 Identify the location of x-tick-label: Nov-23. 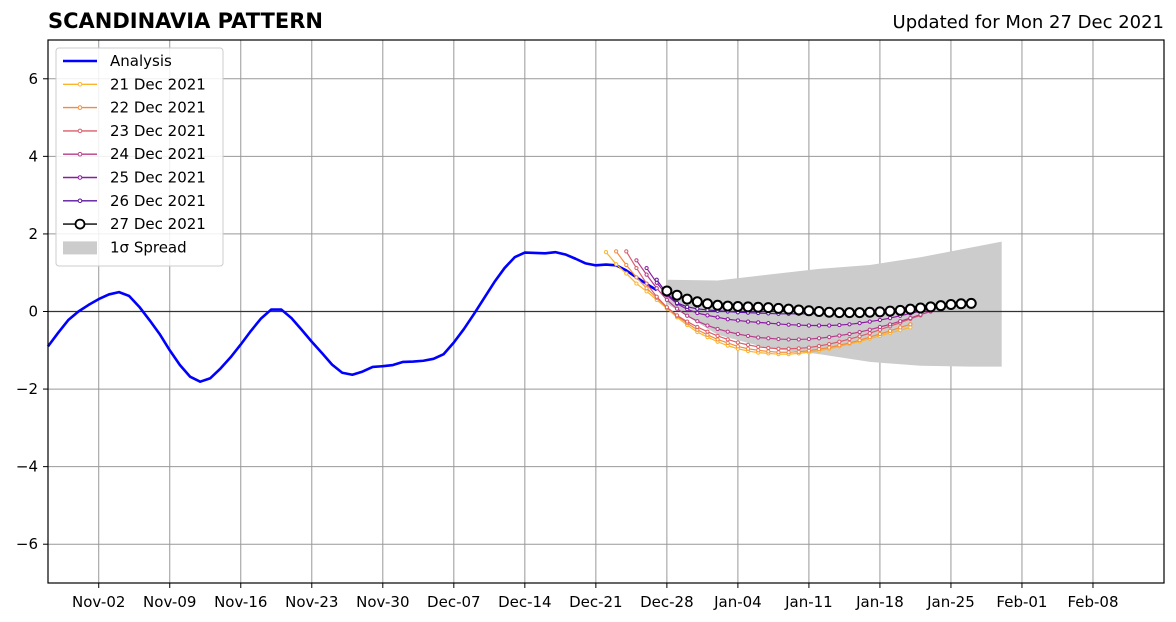
(311, 602).